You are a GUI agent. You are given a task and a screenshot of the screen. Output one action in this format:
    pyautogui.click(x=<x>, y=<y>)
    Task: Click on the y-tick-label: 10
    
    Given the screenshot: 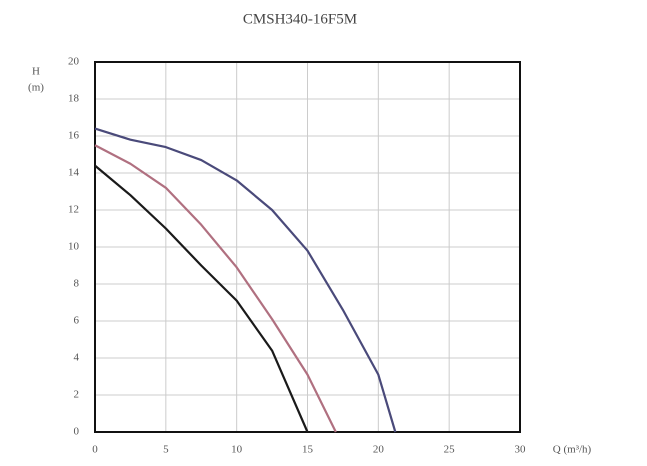 What is the action you would take?
    pyautogui.click(x=74, y=247)
    